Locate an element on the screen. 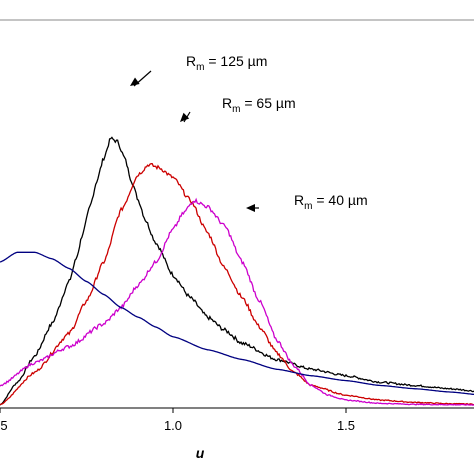 Image resolution: width=474 pixels, height=474 pixels. annotation-label-rest: = 40 µm is located at coordinates (339, 200).